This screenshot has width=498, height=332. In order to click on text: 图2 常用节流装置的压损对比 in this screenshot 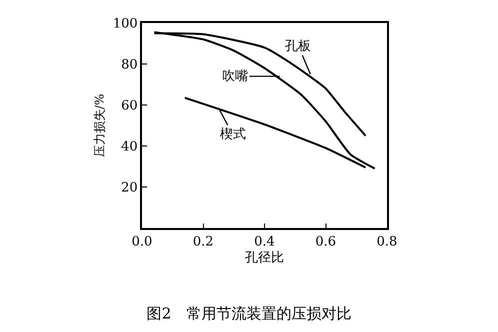, I will do `click(249, 313)`.